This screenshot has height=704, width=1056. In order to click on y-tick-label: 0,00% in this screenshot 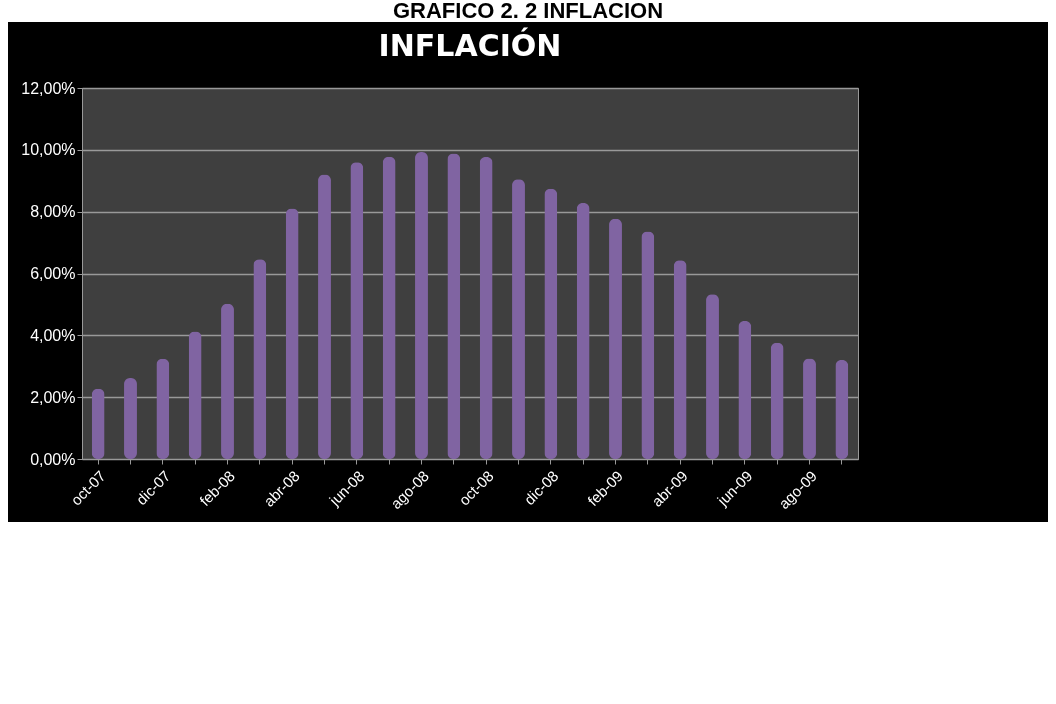, I will do `click(53, 459)`.